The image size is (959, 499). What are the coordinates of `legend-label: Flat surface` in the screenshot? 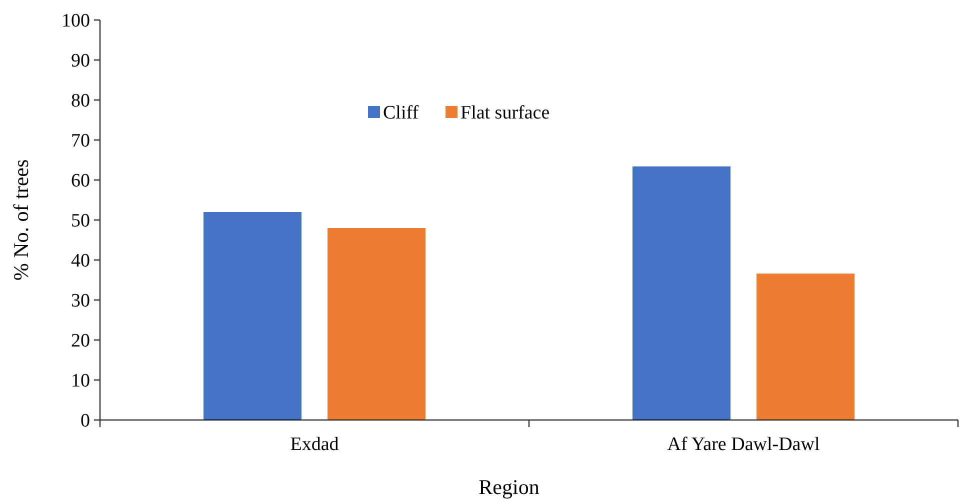 It's located at (505, 113).